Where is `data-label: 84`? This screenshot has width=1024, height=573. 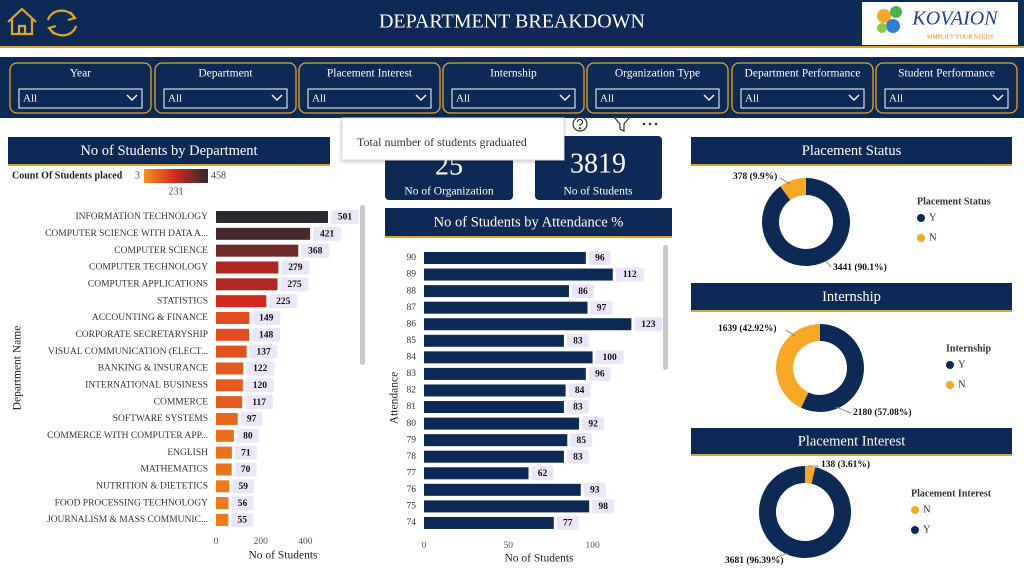 data-label: 84 is located at coordinates (580, 391).